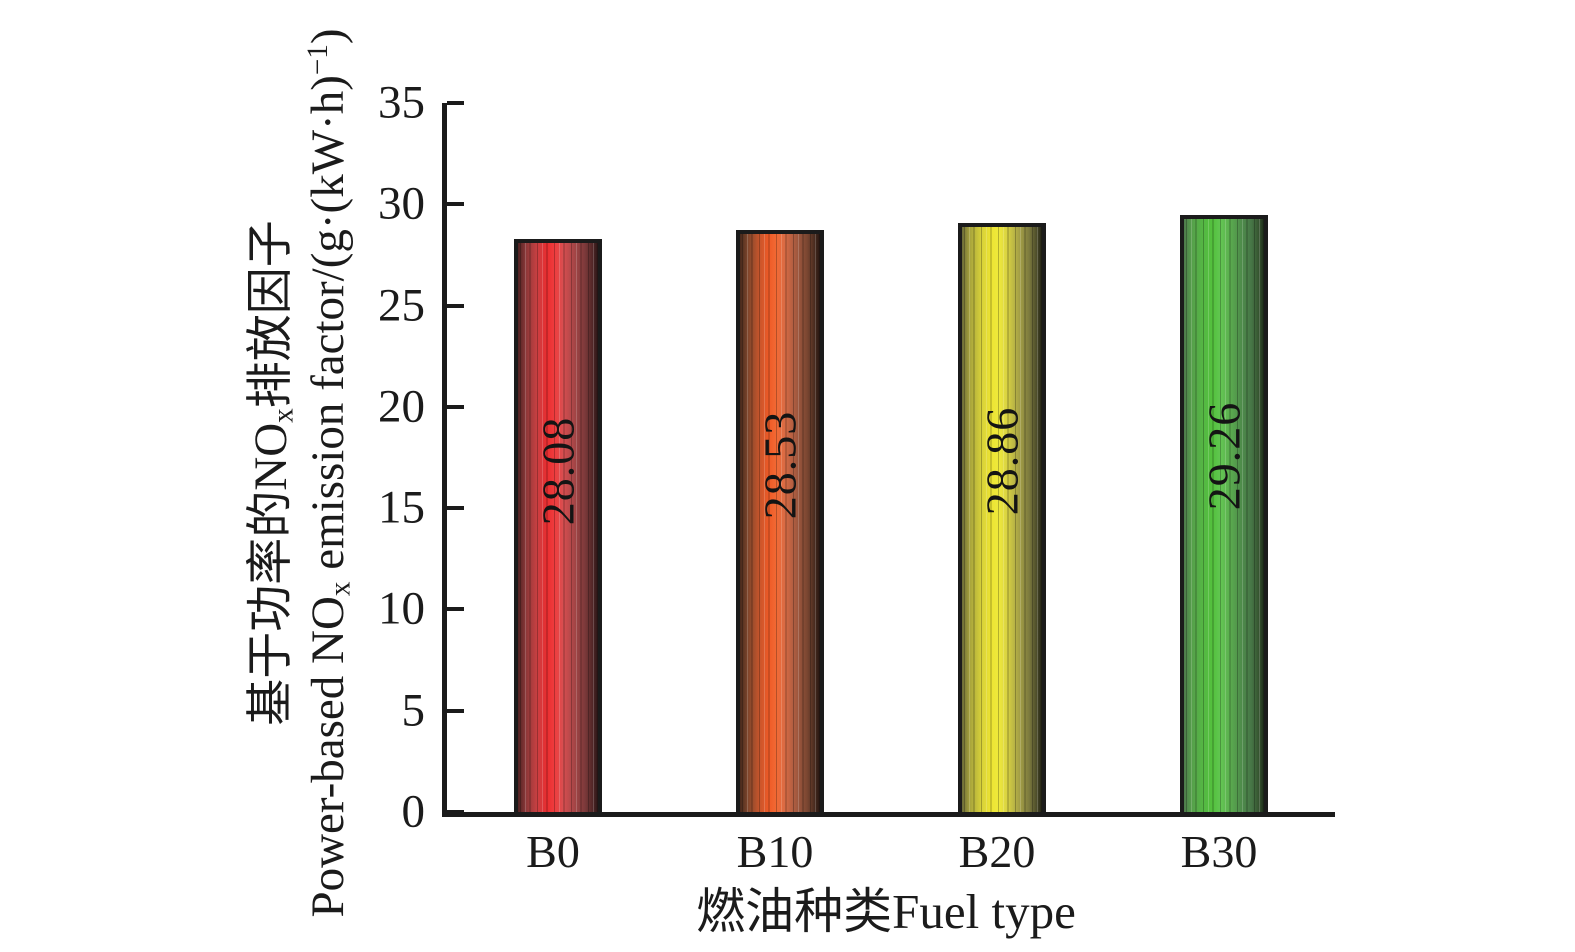  I want to click on y-tick-label: 30, so click(401, 203).